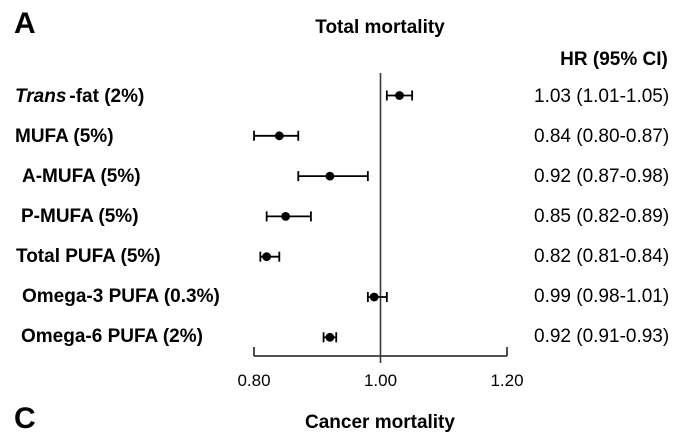 This screenshot has height=444, width=700. I want to click on x-axis-tick-label-100: 1.00, so click(380, 380).